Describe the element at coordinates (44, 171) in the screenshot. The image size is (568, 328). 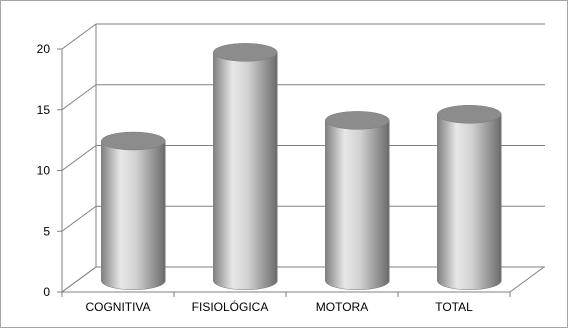
I see `y-tick-label: 10` at that location.